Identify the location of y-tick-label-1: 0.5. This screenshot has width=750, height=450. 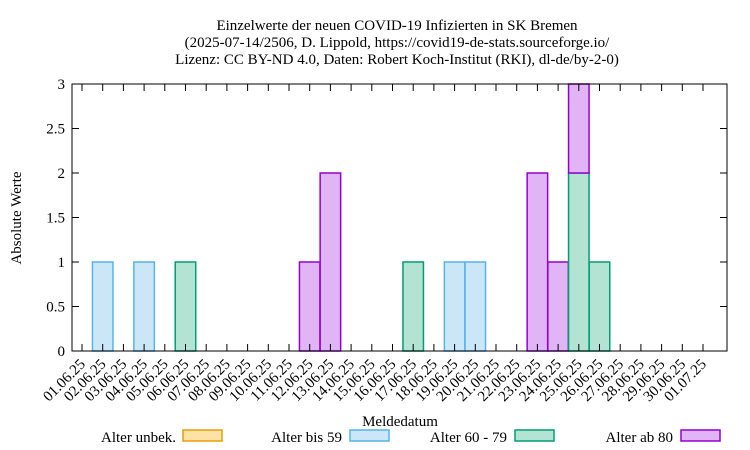
(55, 308).